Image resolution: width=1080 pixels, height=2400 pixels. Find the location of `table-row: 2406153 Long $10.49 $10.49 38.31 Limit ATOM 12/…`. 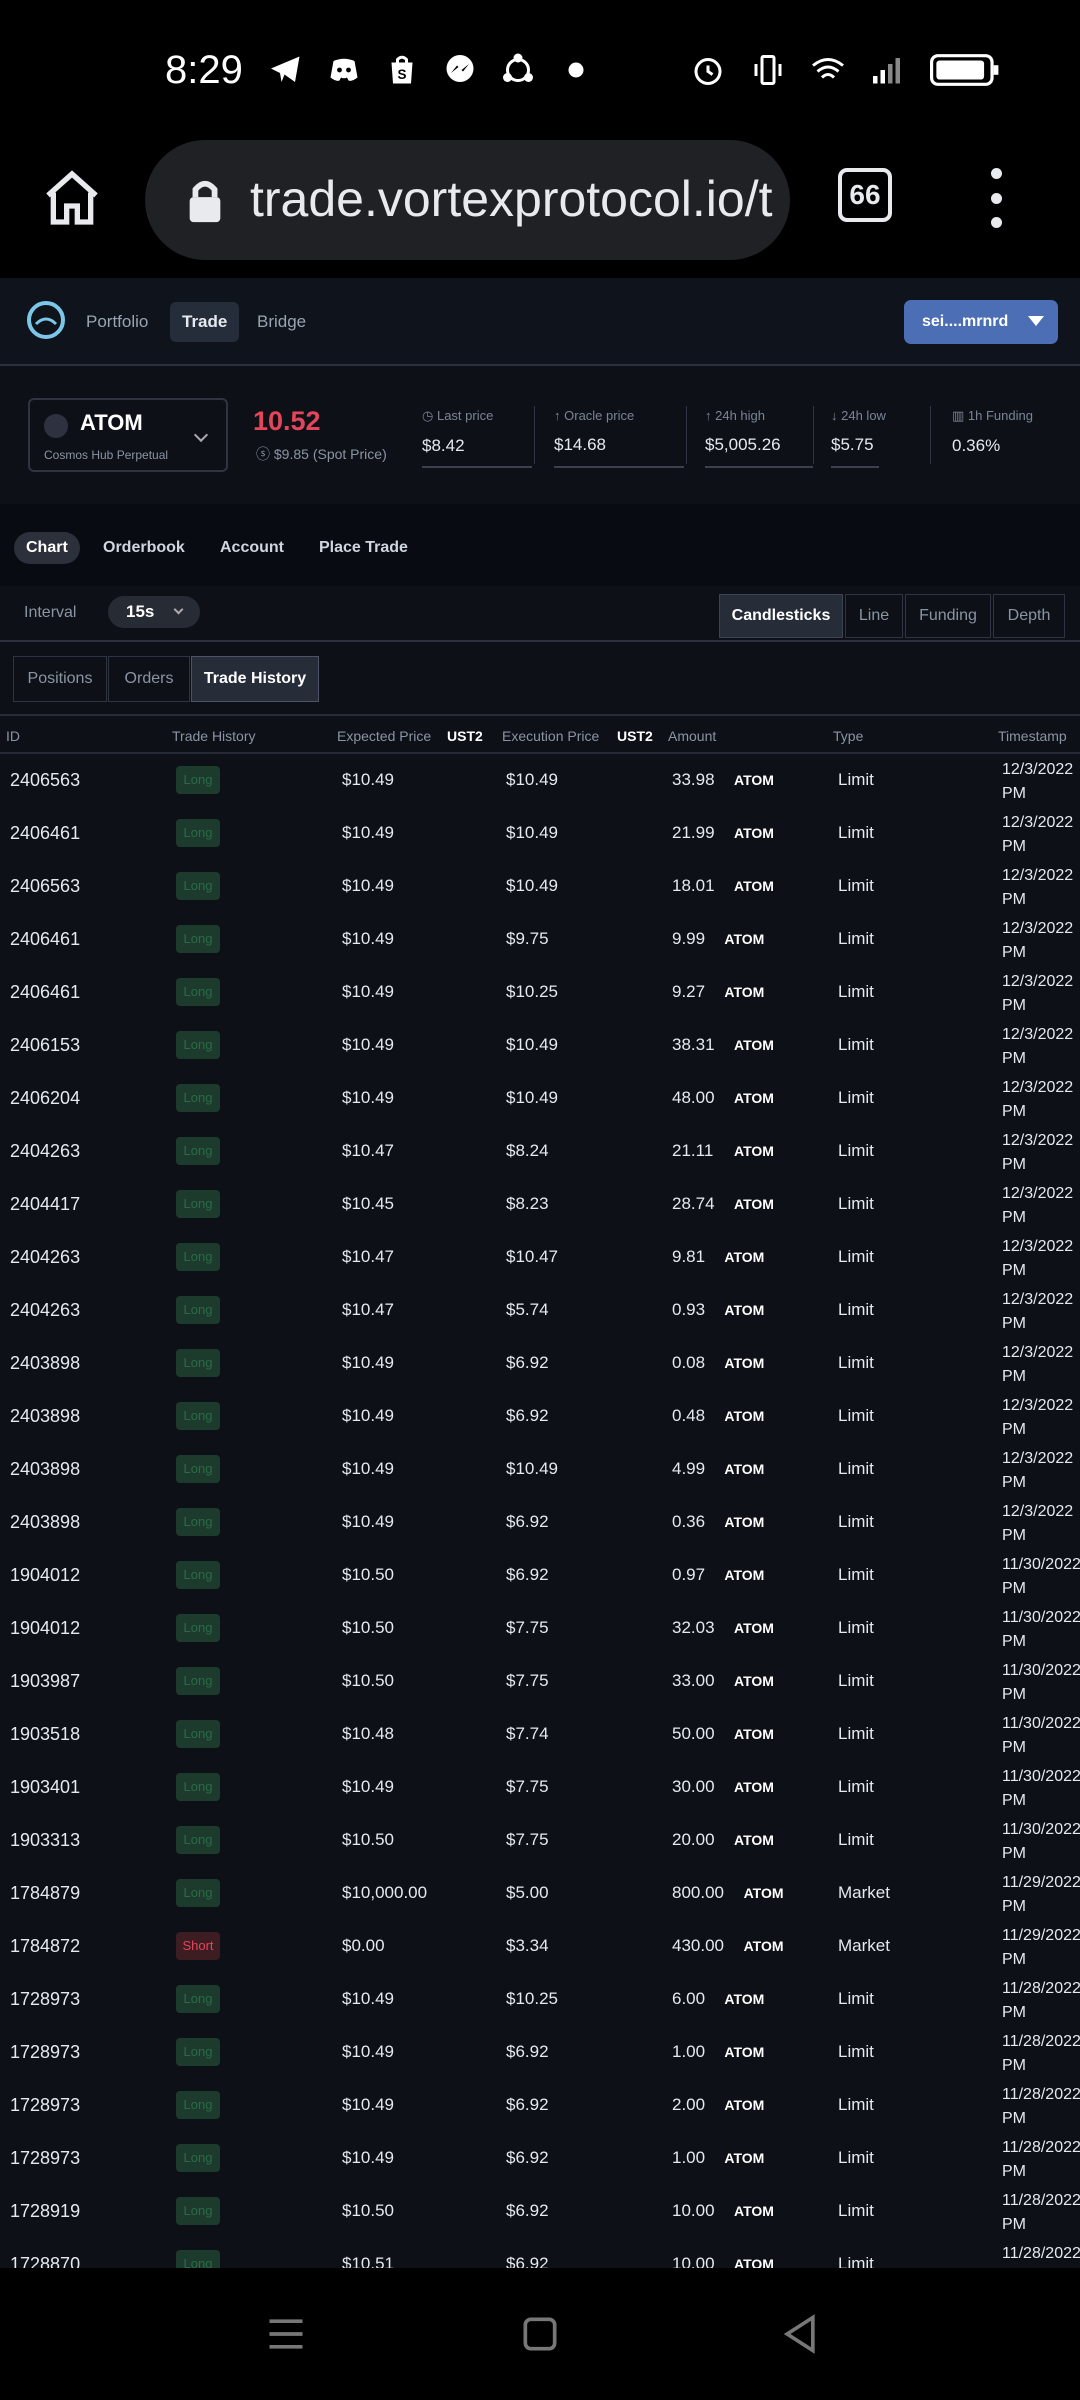

table-row: 2406153 Long $10.49 $10.49 38.31 Limit ATOM 12/… is located at coordinates (540, 1045).